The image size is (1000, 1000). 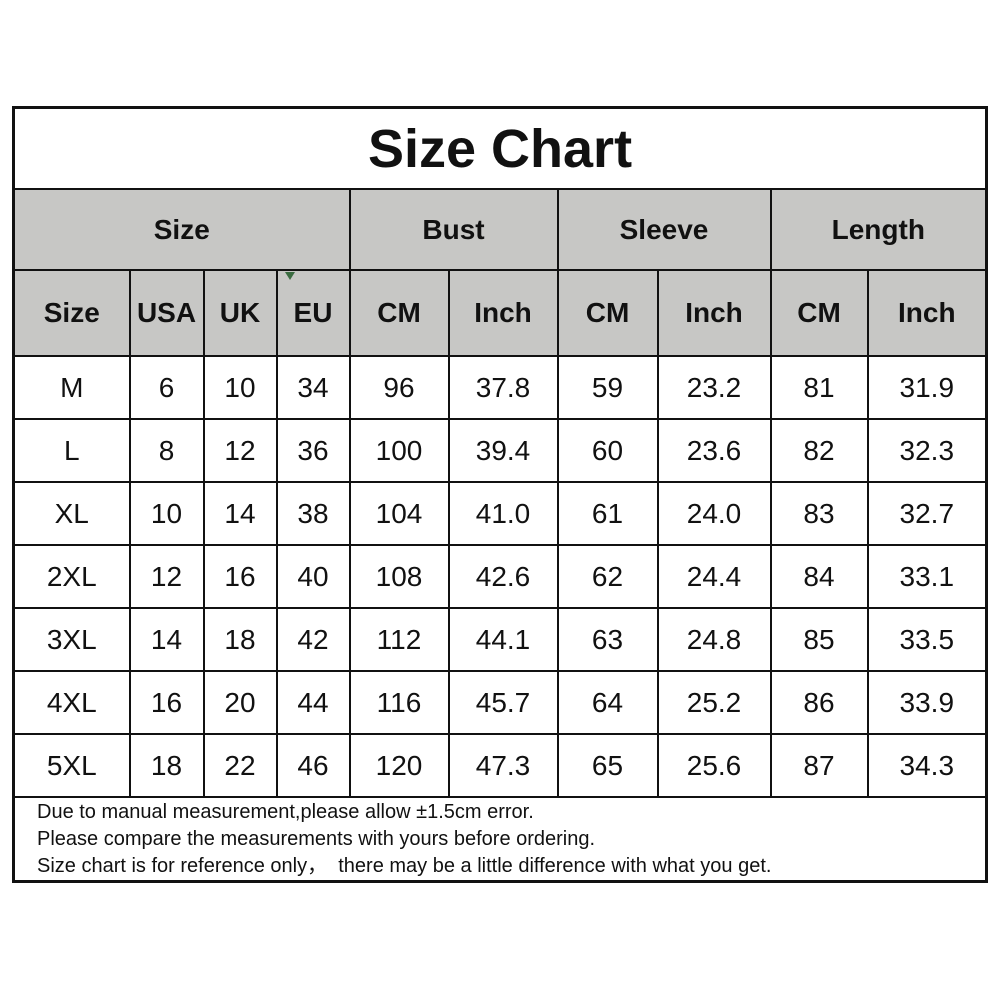 I want to click on data-cell: 64, so click(x=607, y=702).